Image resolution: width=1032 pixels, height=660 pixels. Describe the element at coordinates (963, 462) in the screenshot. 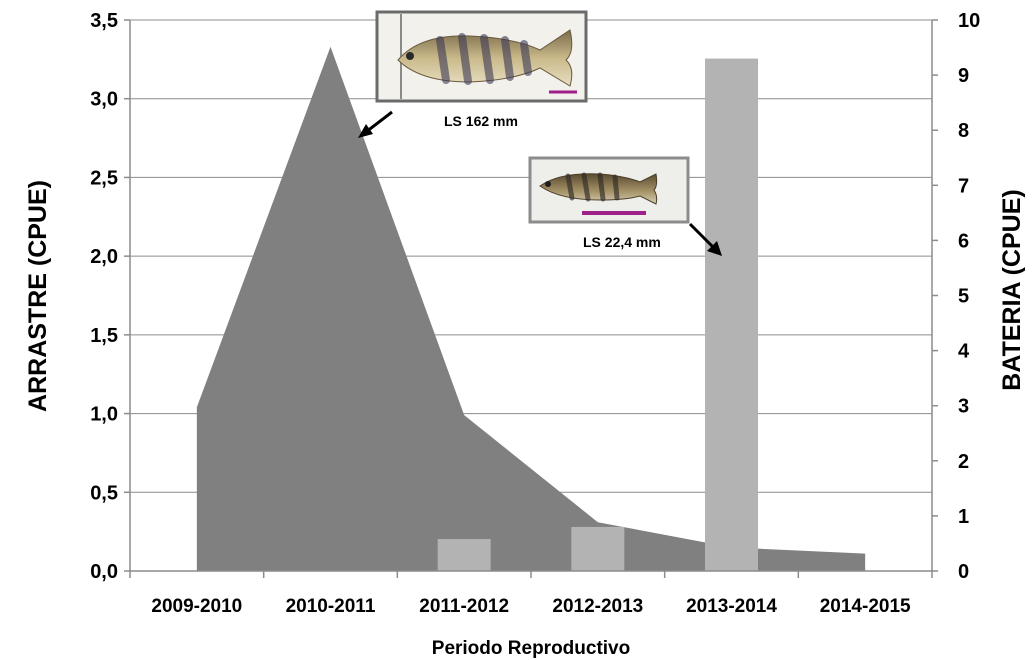

I see `right-tick-label: 2` at that location.